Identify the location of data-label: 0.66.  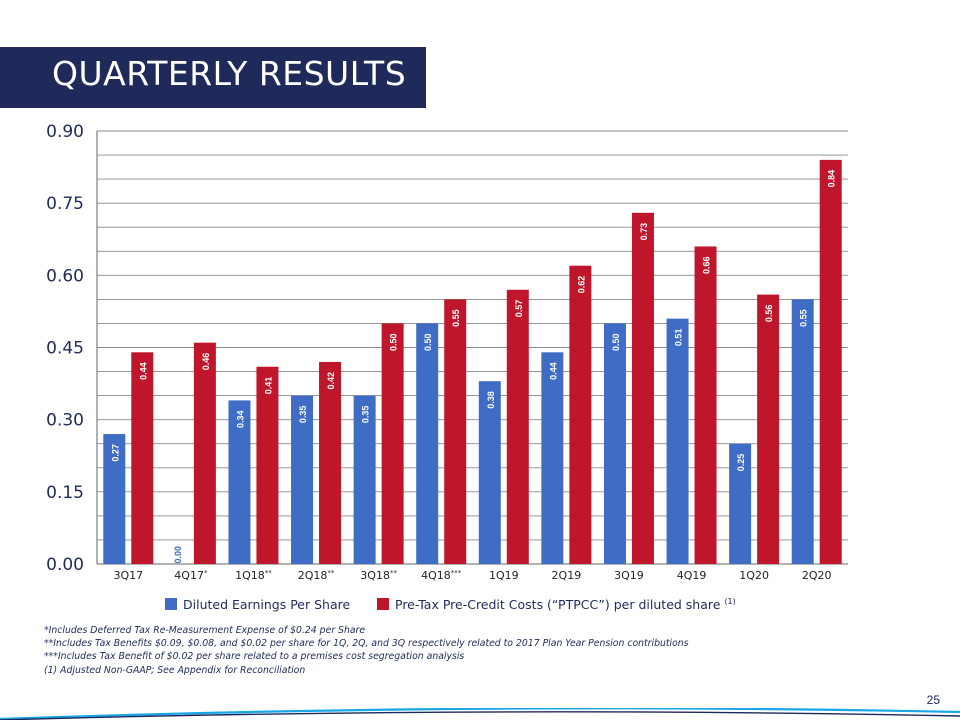
(707, 265).